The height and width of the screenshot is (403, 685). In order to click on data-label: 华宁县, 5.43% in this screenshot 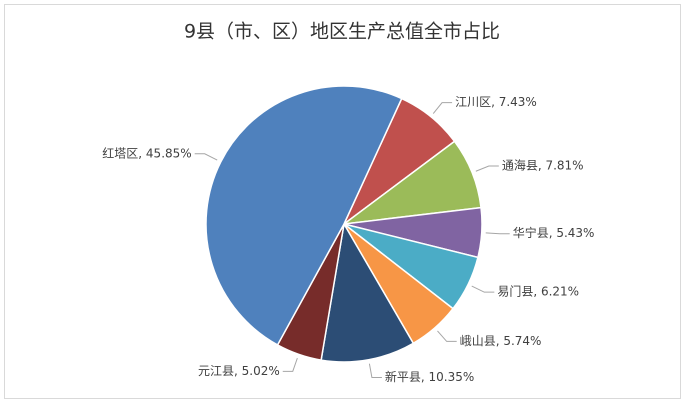, I will do `click(554, 232)`.